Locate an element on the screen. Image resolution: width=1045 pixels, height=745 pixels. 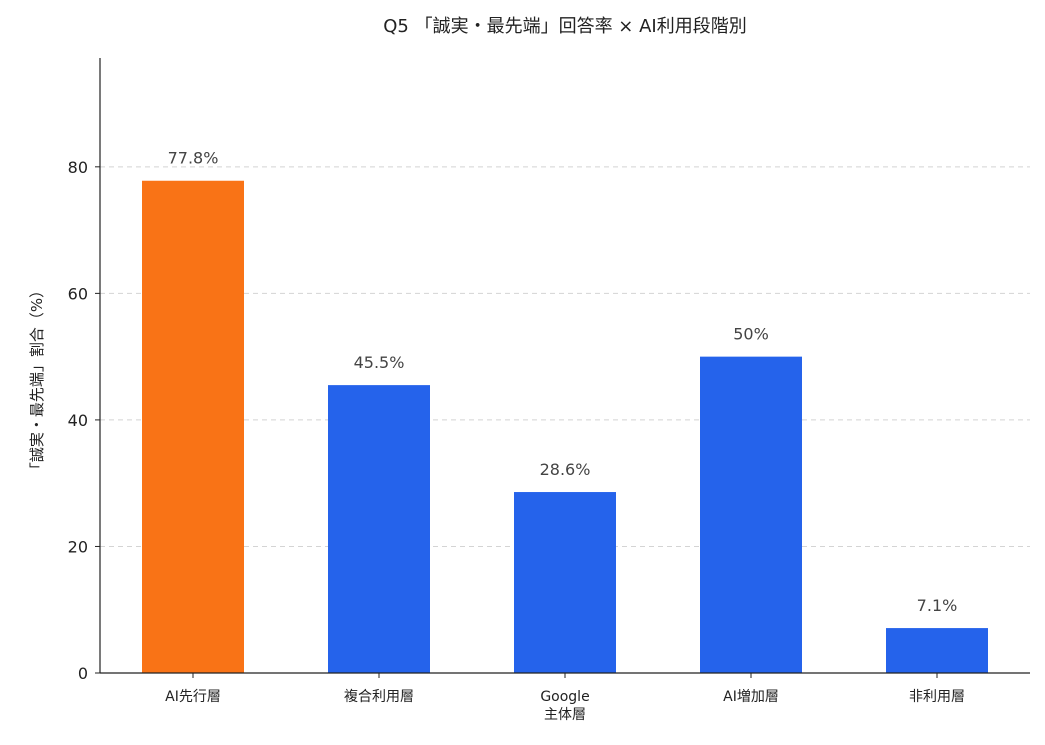
x-tick-label: AI先行層 is located at coordinates (193, 697).